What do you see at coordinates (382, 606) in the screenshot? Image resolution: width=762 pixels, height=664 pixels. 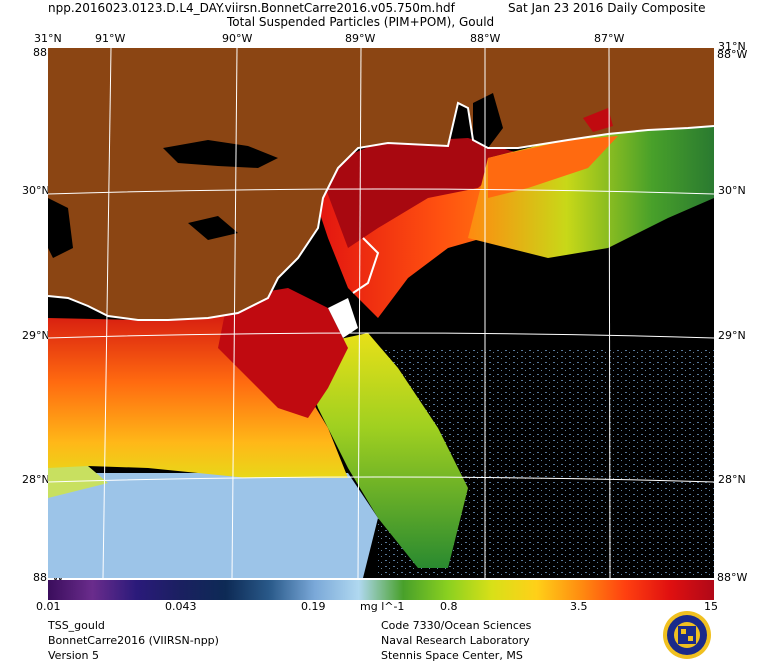 I see `colorbar-unit: mg l^-1` at bounding box center [382, 606].